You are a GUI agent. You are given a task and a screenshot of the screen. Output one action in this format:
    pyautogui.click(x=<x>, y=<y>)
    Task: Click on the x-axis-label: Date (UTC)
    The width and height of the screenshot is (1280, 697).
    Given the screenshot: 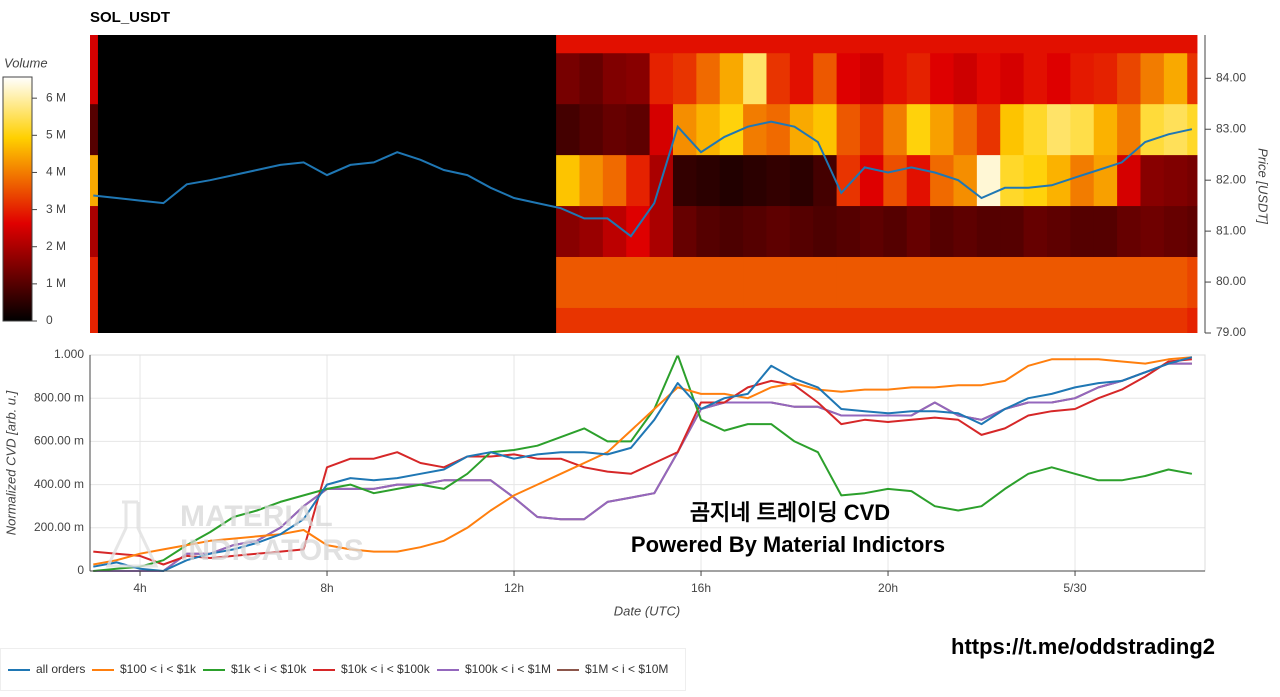 What is the action you would take?
    pyautogui.click(x=647, y=610)
    